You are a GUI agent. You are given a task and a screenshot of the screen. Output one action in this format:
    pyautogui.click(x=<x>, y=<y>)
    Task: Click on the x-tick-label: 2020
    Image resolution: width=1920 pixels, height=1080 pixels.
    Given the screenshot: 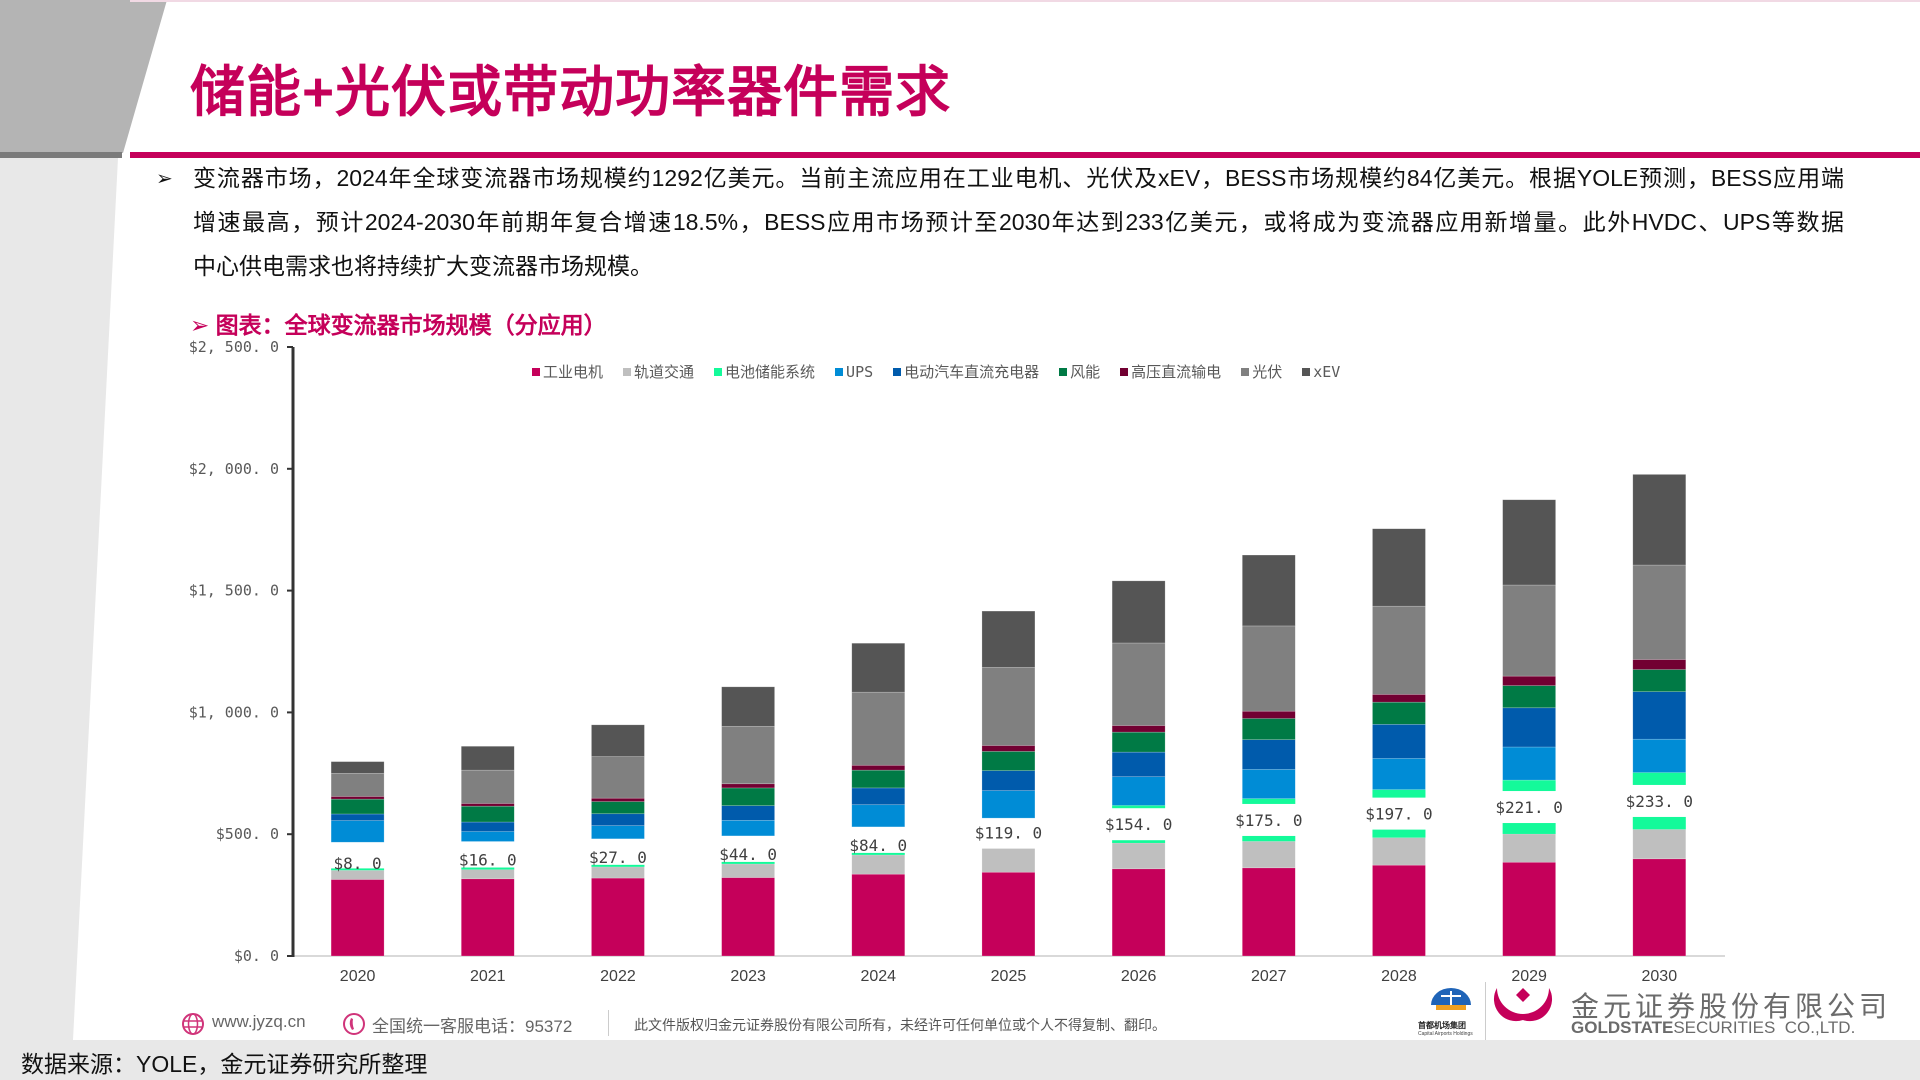 What is the action you would take?
    pyautogui.click(x=358, y=976)
    